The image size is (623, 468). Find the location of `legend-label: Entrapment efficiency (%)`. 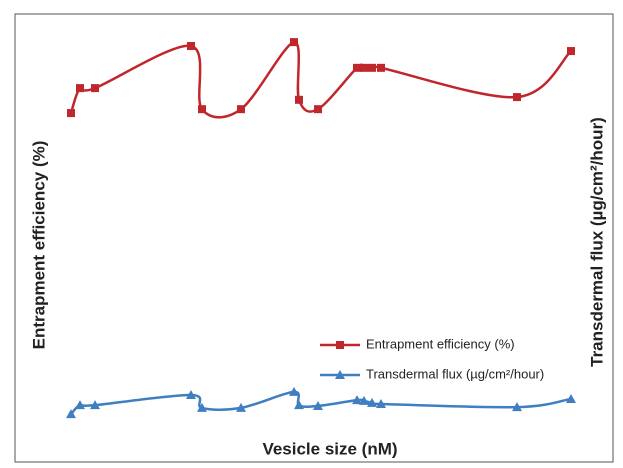

legend-label: Entrapment efficiency (%) is located at coordinates (440, 343).